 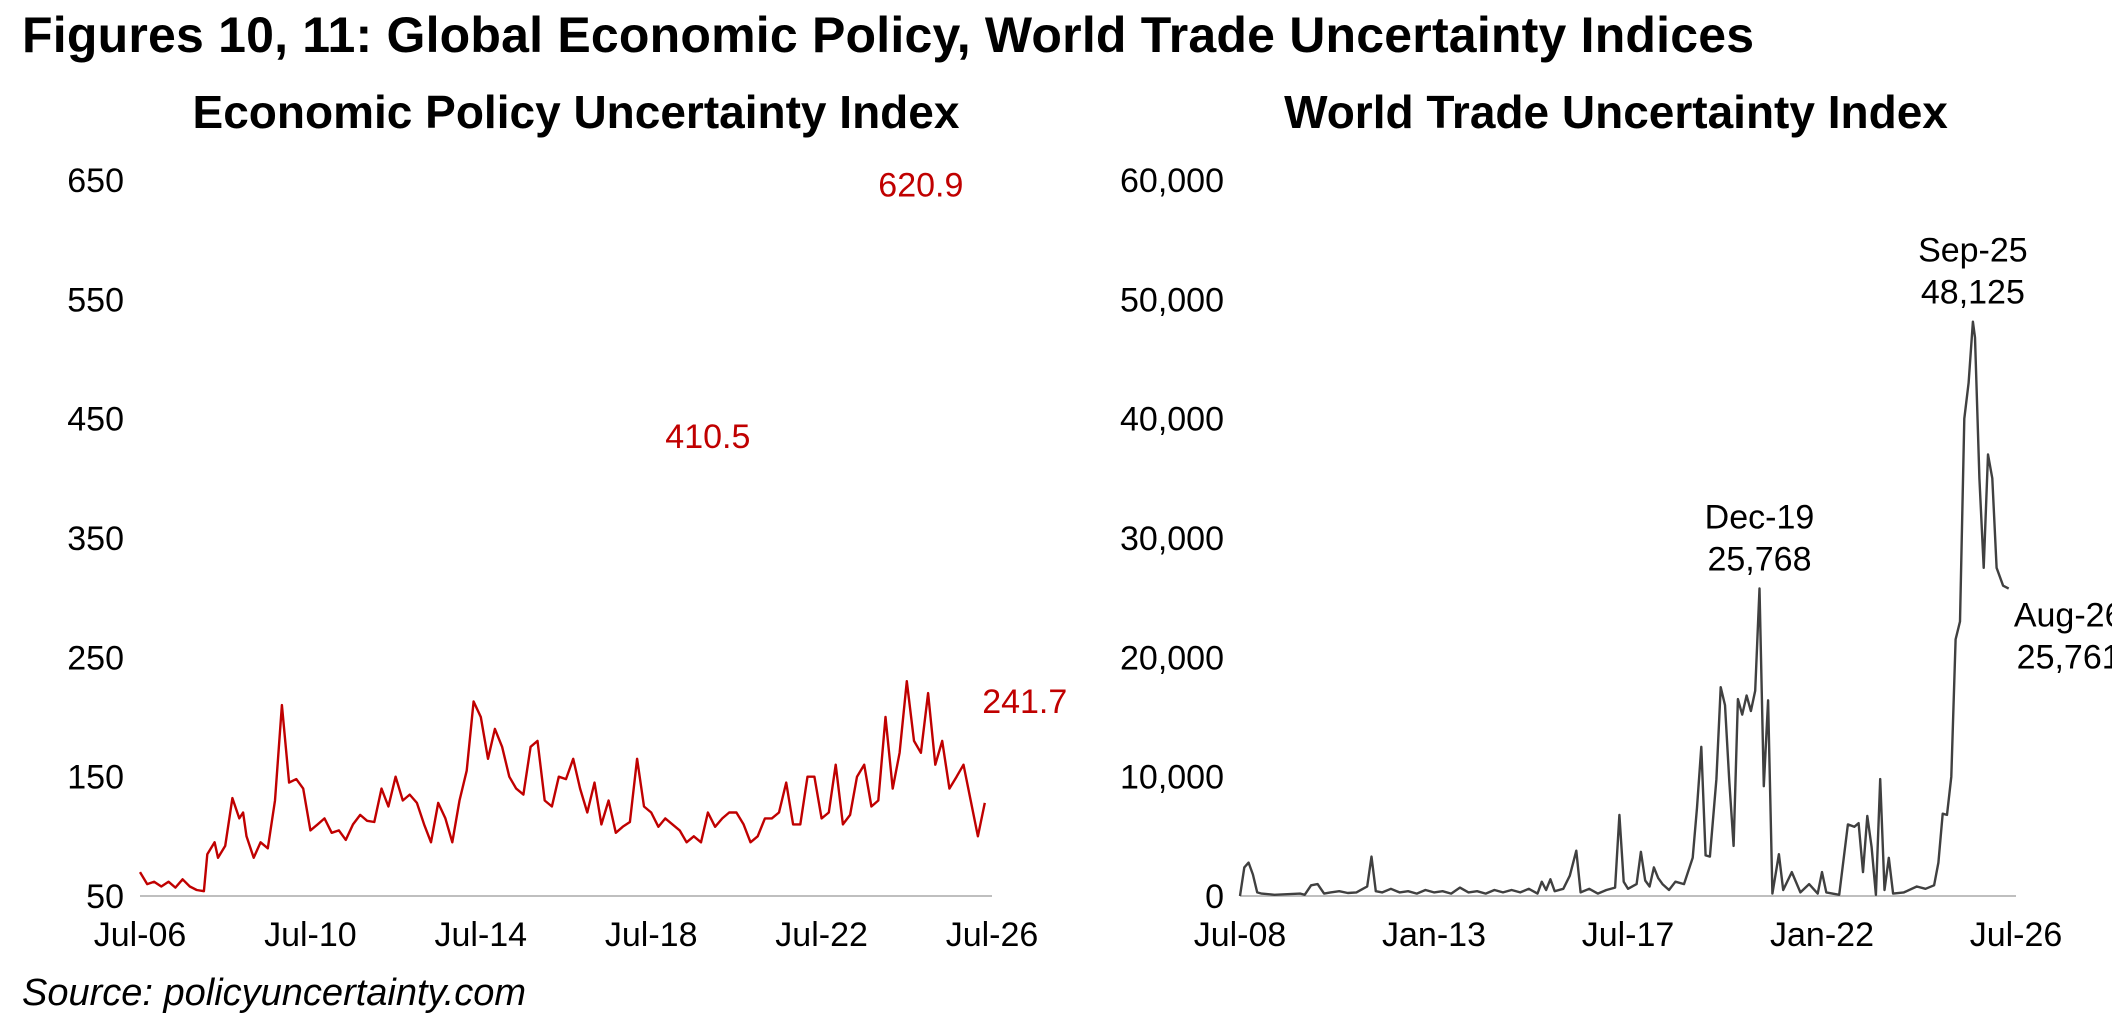 I want to click on wtu-y-tick-label: 10,000, so click(x=1172, y=778).